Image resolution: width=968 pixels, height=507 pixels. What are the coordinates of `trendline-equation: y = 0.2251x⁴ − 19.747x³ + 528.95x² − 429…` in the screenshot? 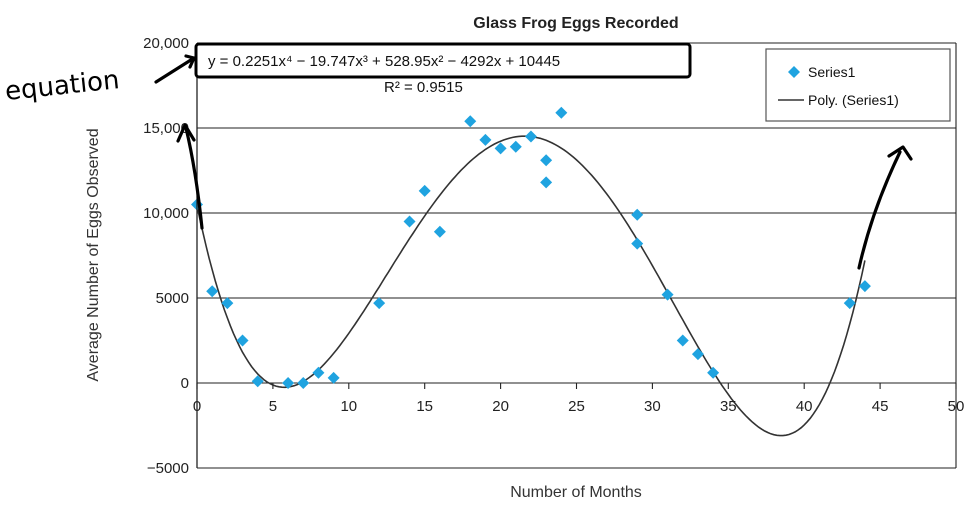 It's located at (384, 61).